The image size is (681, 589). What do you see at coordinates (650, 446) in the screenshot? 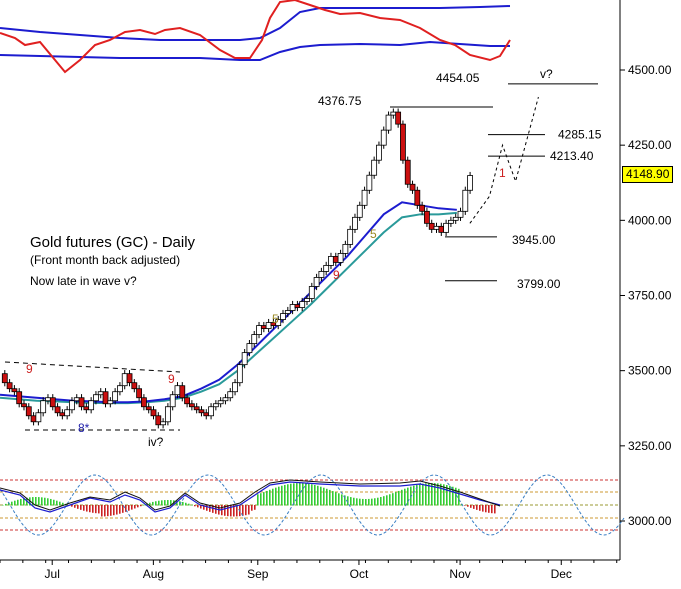
I see `y-tick-label: 3250.00` at bounding box center [650, 446].